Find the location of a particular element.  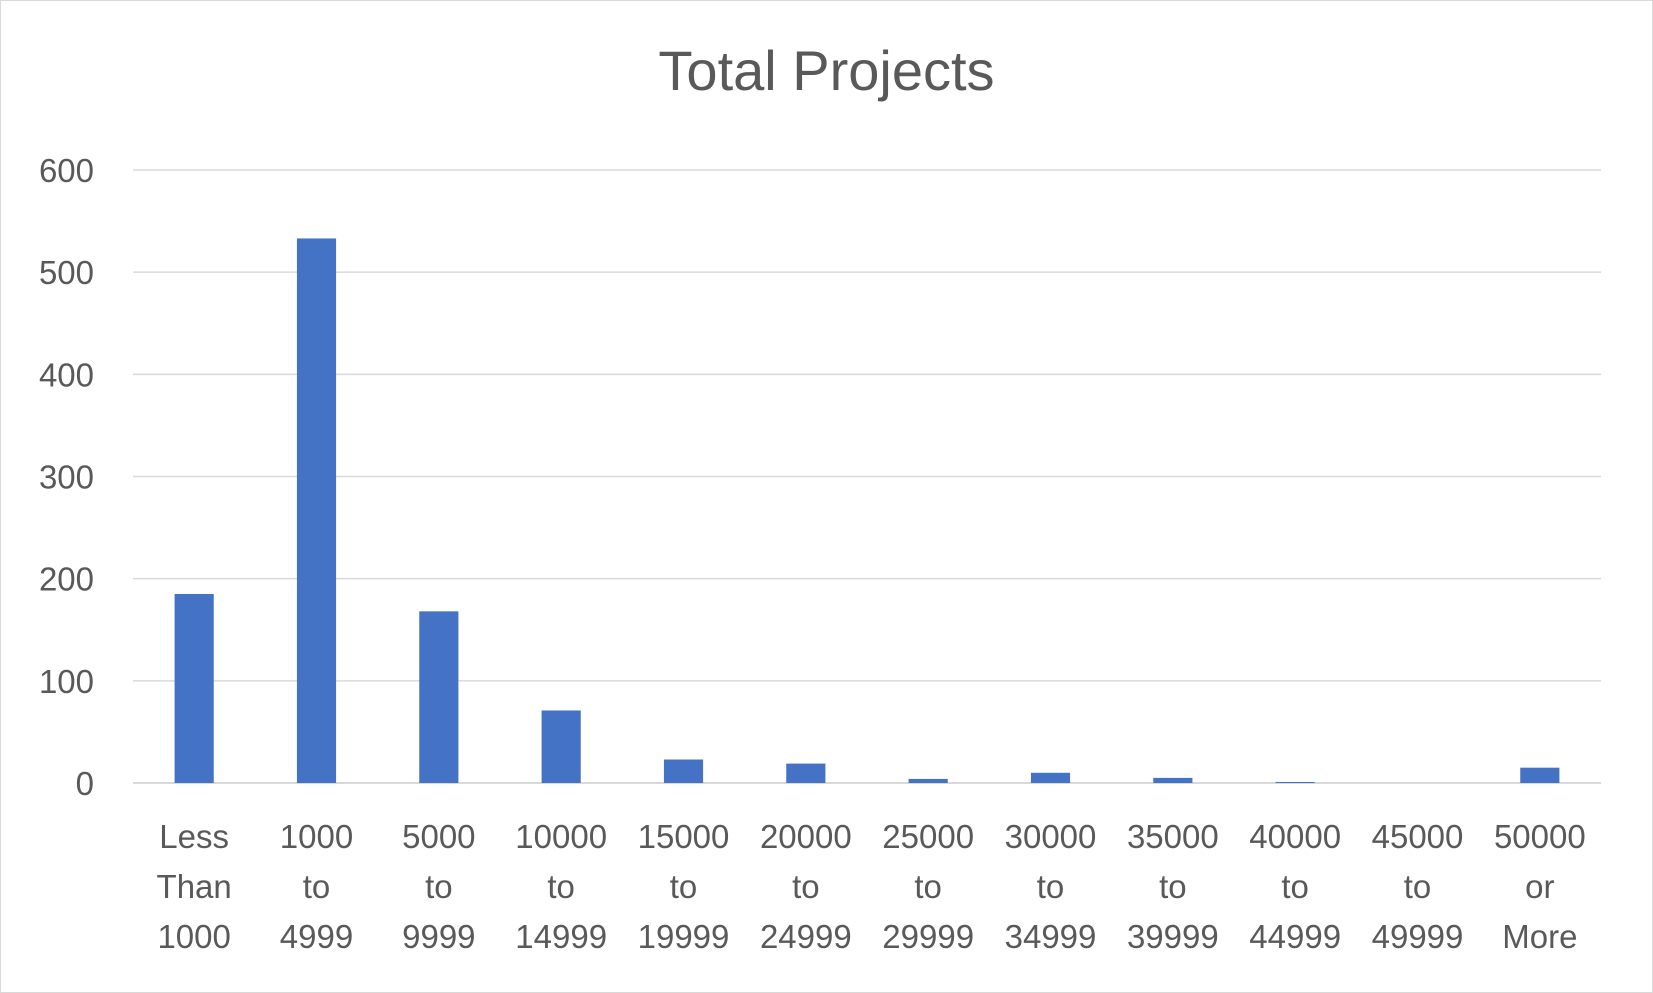

y-tick-label: 600 is located at coordinates (66, 170).